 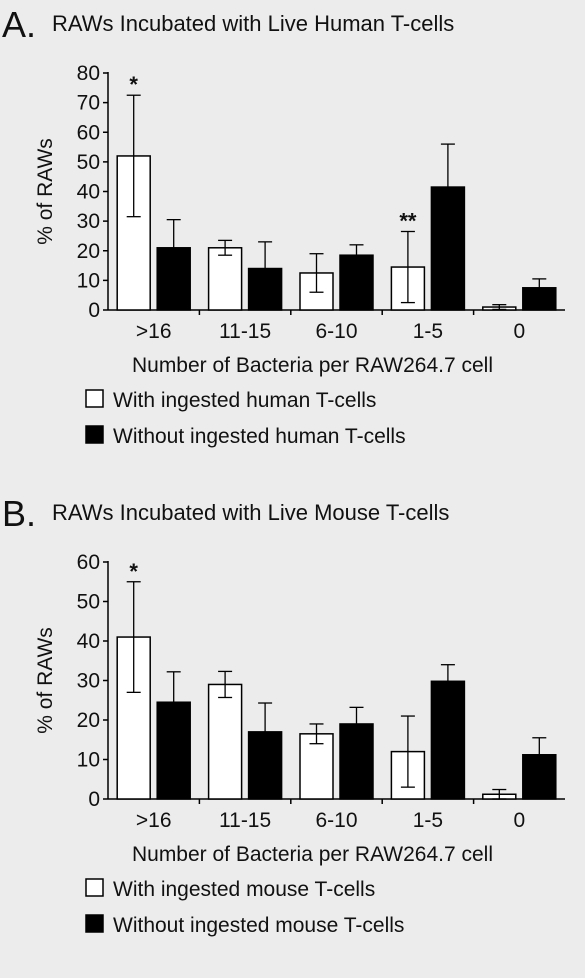 I want to click on significance-marker: **, so click(x=408, y=220).